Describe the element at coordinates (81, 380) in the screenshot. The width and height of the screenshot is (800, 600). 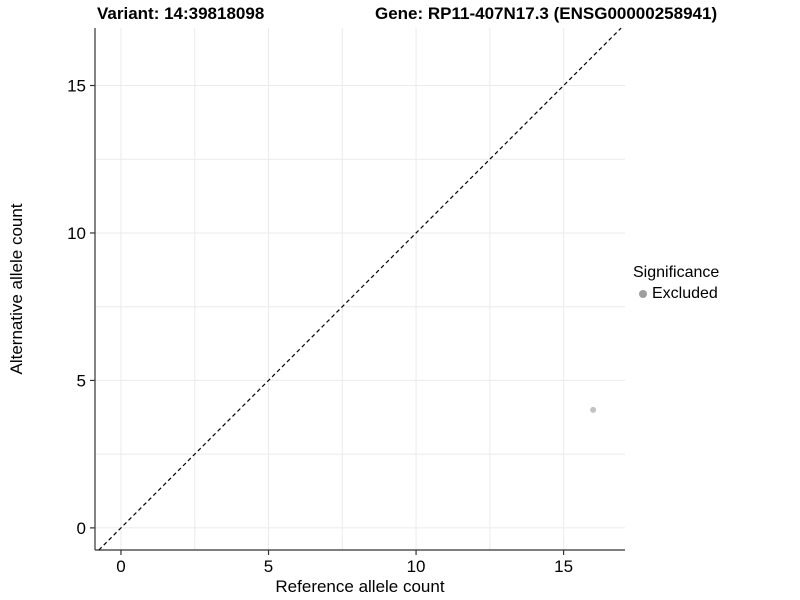
I see `y-tick-label: 5` at that location.